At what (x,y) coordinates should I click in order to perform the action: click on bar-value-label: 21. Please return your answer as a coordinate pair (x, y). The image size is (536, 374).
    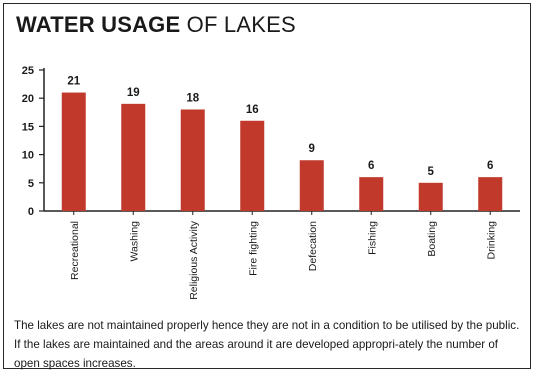
    Looking at the image, I should click on (73, 82).